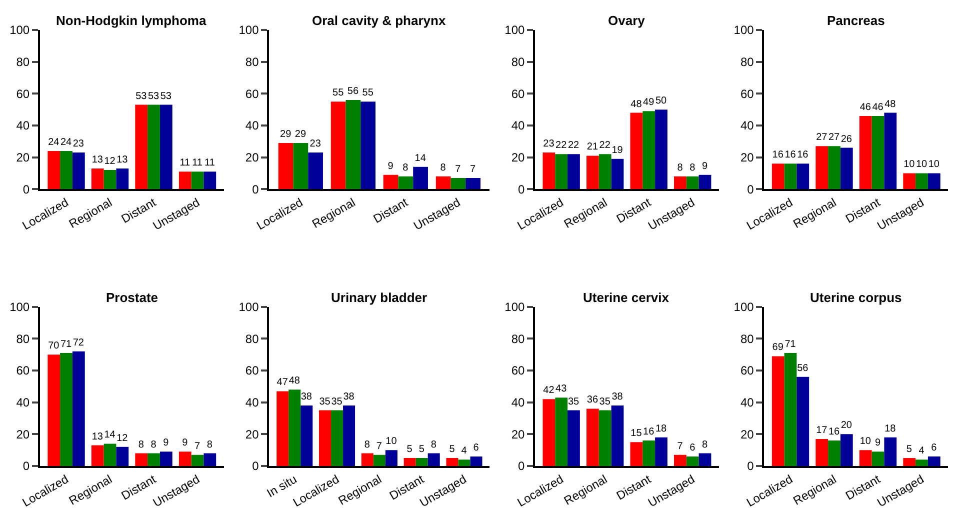  I want to click on data-label: 38, so click(349, 397).